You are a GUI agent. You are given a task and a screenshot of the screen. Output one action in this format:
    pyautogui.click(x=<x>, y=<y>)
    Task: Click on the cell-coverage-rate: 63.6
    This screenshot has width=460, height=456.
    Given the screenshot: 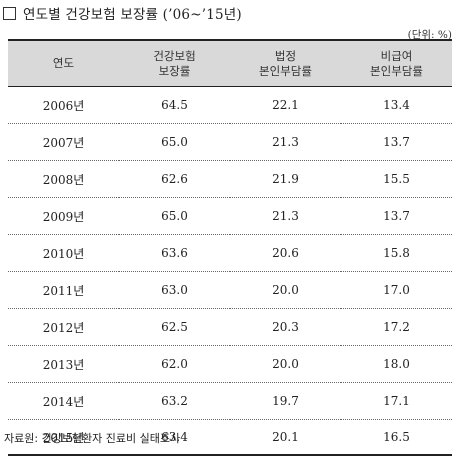 What is the action you would take?
    pyautogui.click(x=174, y=253)
    